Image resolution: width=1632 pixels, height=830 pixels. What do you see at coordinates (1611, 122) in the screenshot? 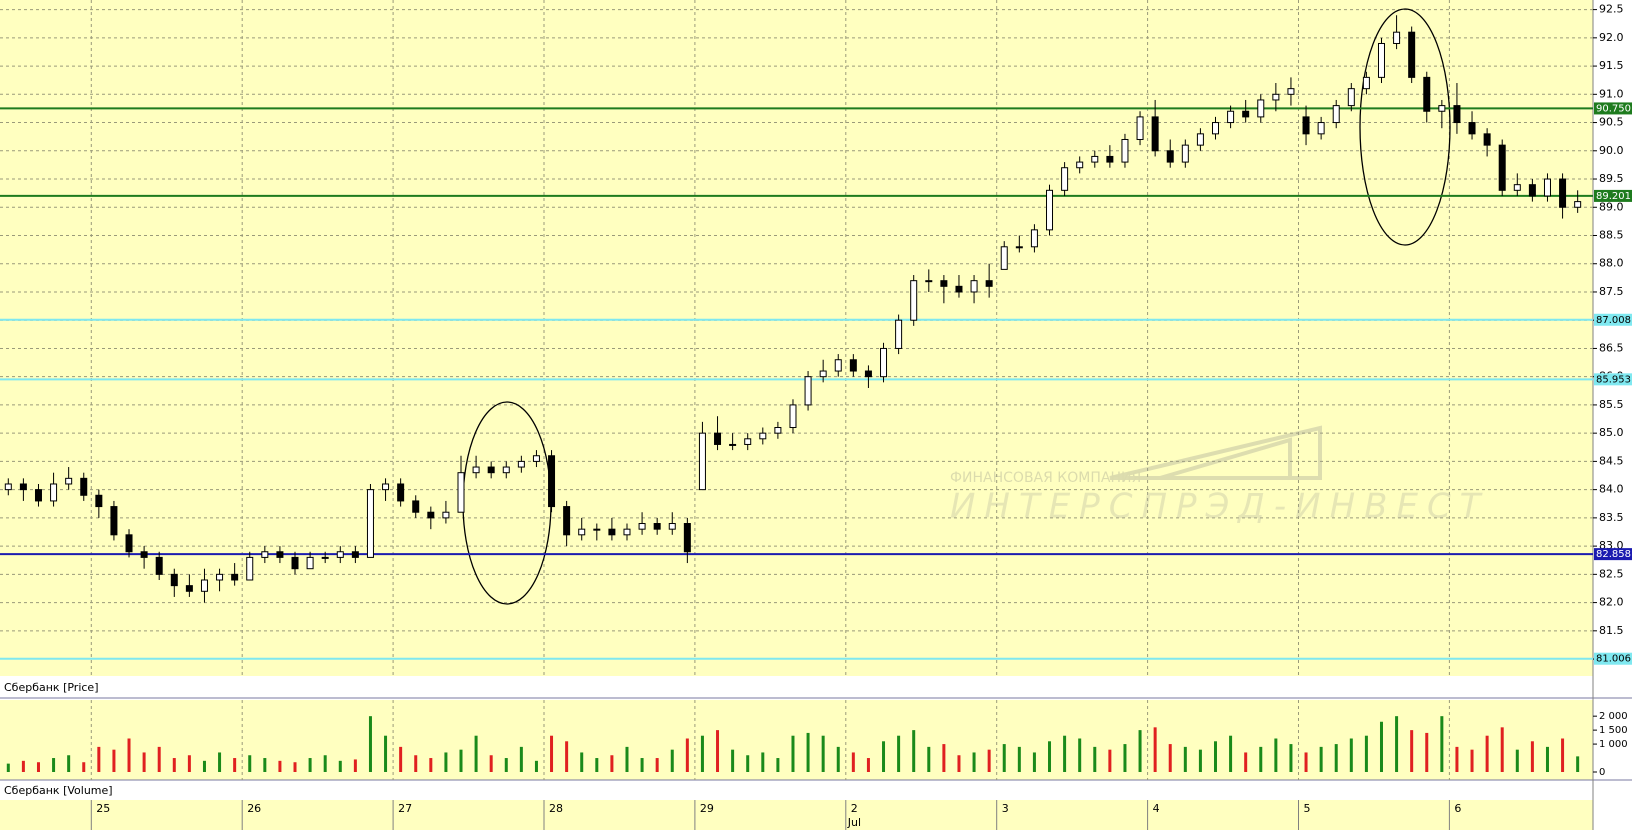
I see `y-tick-label: 90.5` at bounding box center [1611, 122].